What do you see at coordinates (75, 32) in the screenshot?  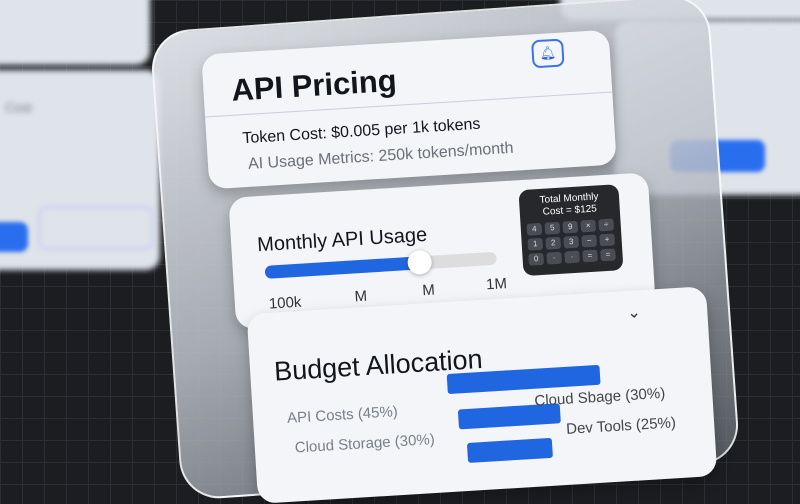 I see `background-panel-top-left` at bounding box center [75, 32].